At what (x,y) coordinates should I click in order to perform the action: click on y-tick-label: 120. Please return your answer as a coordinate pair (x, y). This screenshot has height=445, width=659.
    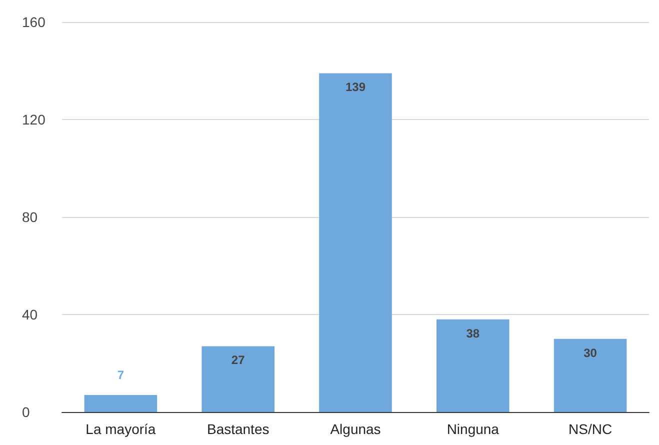
    Looking at the image, I should click on (34, 120).